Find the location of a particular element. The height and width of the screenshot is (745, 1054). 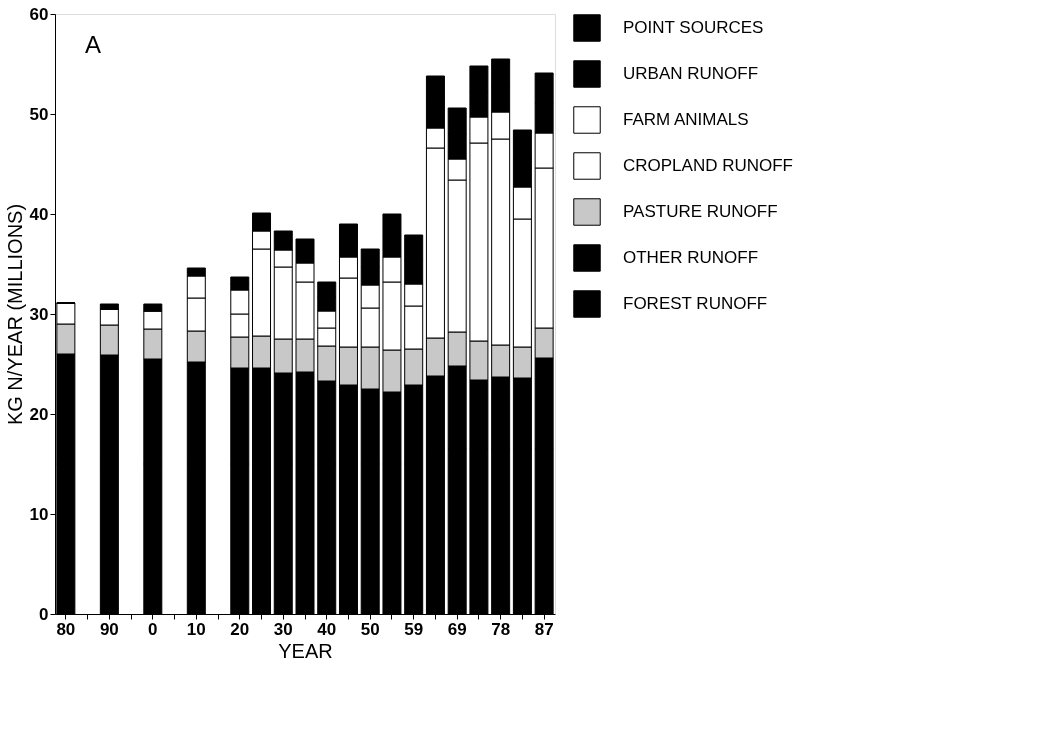

legend-label: POINT SOURCES is located at coordinates (693, 27).